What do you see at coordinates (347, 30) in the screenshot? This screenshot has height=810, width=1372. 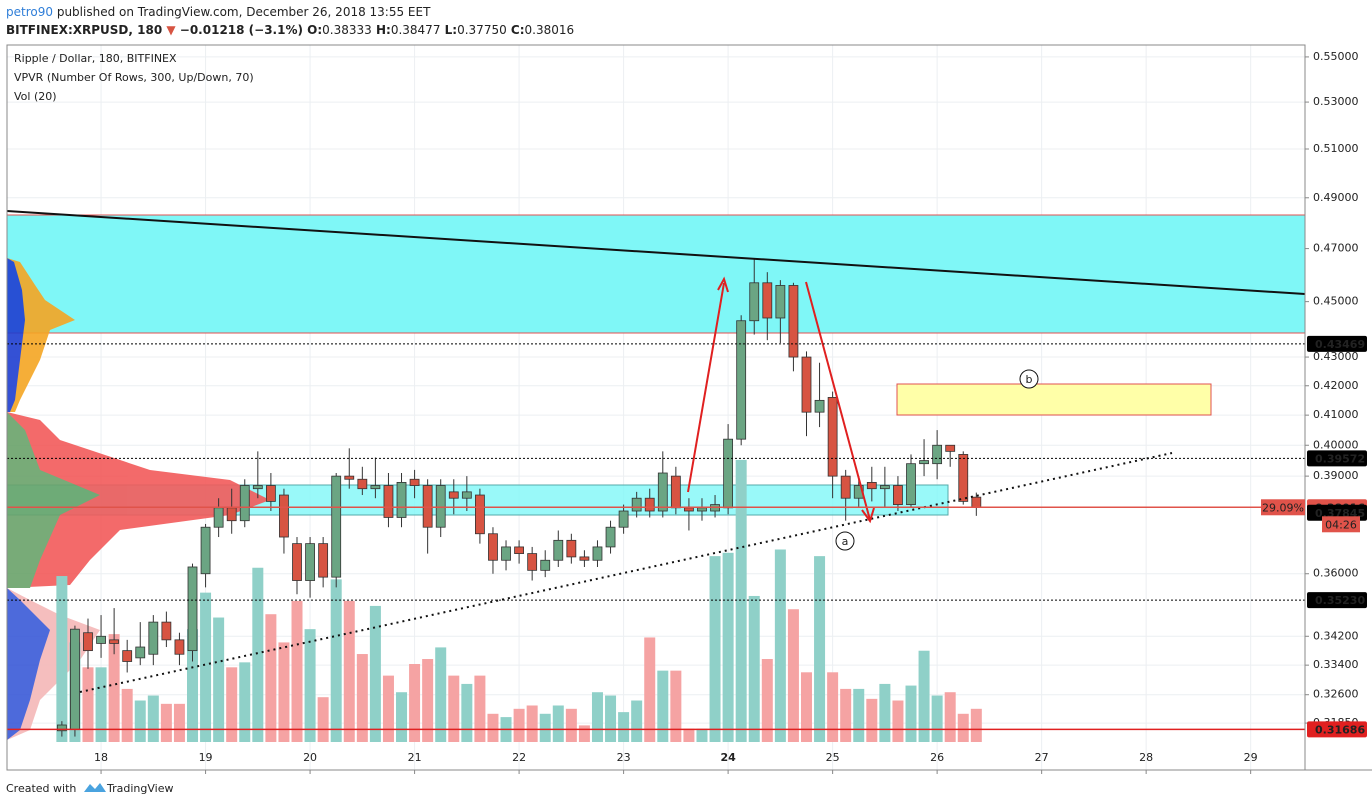 I see `ohlc-value: 0.38333` at bounding box center [347, 30].